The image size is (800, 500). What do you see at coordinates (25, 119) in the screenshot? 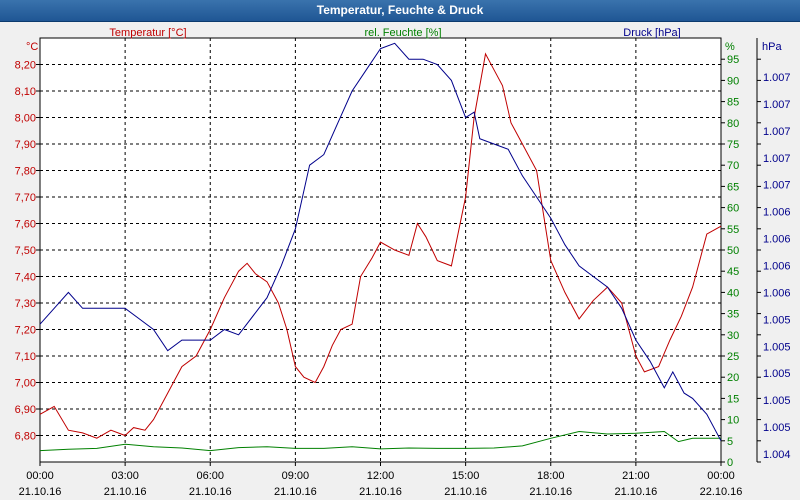
I see `temperature-tick-label: 8,00` at bounding box center [25, 119].